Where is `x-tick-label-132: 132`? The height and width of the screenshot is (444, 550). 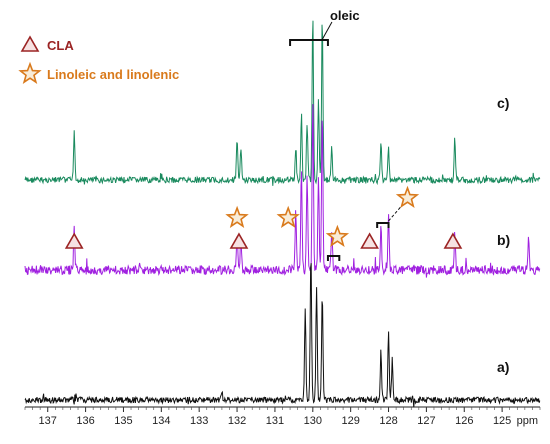
x-tick-label-132: 132 is located at coordinates (237, 421).